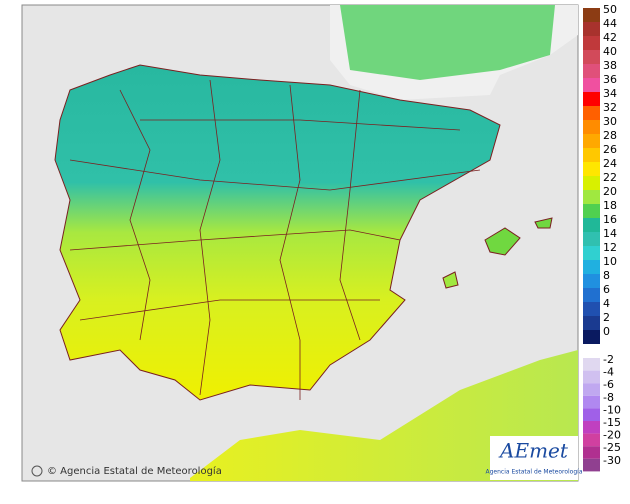 The width and height of the screenshot is (630, 504). I want to click on legend-label: -8, so click(608, 397).